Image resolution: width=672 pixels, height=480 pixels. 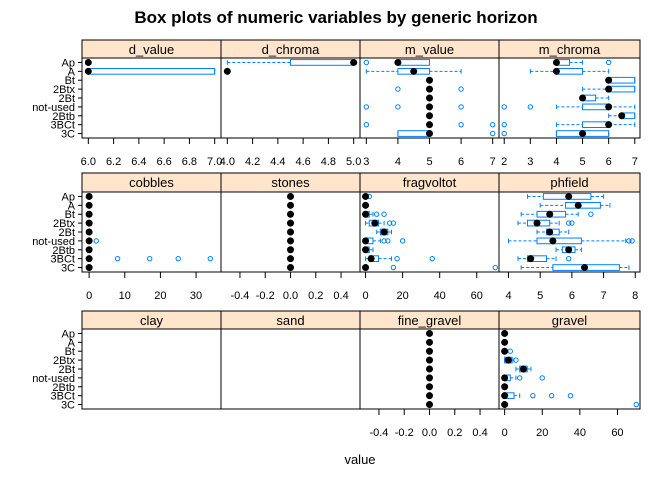 I want to click on tick-label: 4, so click(x=556, y=162).